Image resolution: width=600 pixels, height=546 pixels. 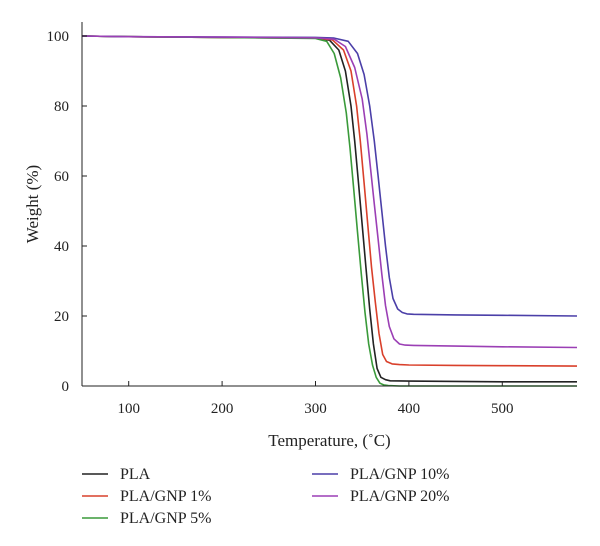 What do you see at coordinates (61, 317) in the screenshot?
I see `y-tick-label: 20` at bounding box center [61, 317].